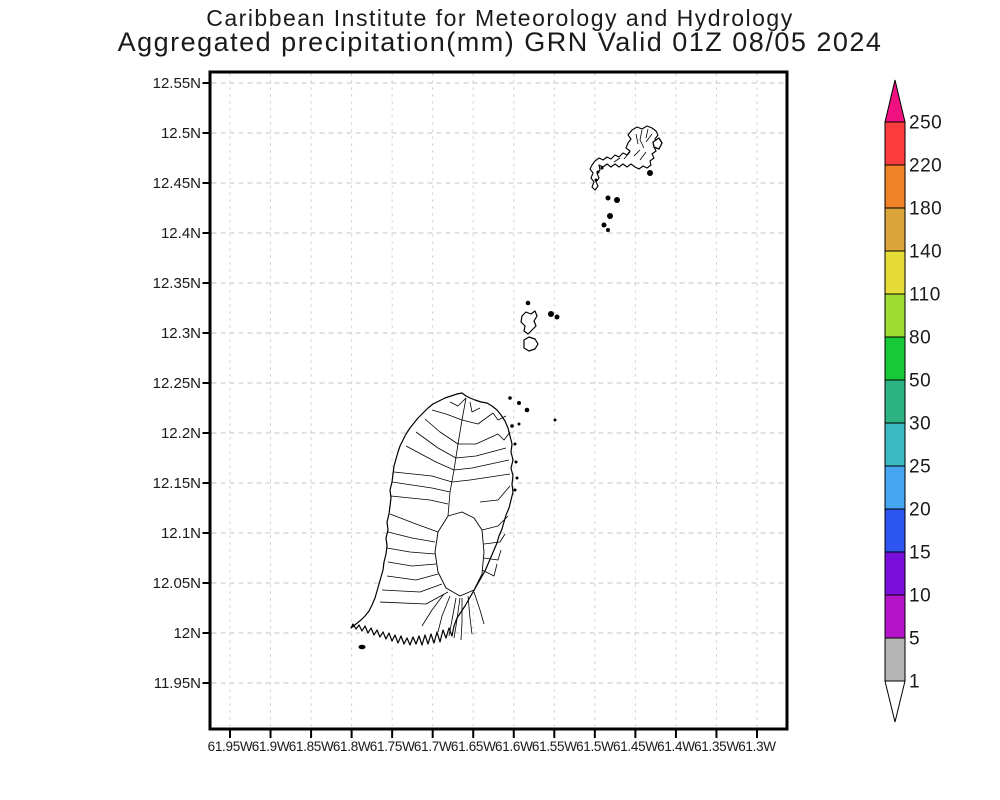 This screenshot has width=1000, height=800. Describe the element at coordinates (311, 746) in the screenshot. I see `lon-tick-label: 61.85W` at that location.